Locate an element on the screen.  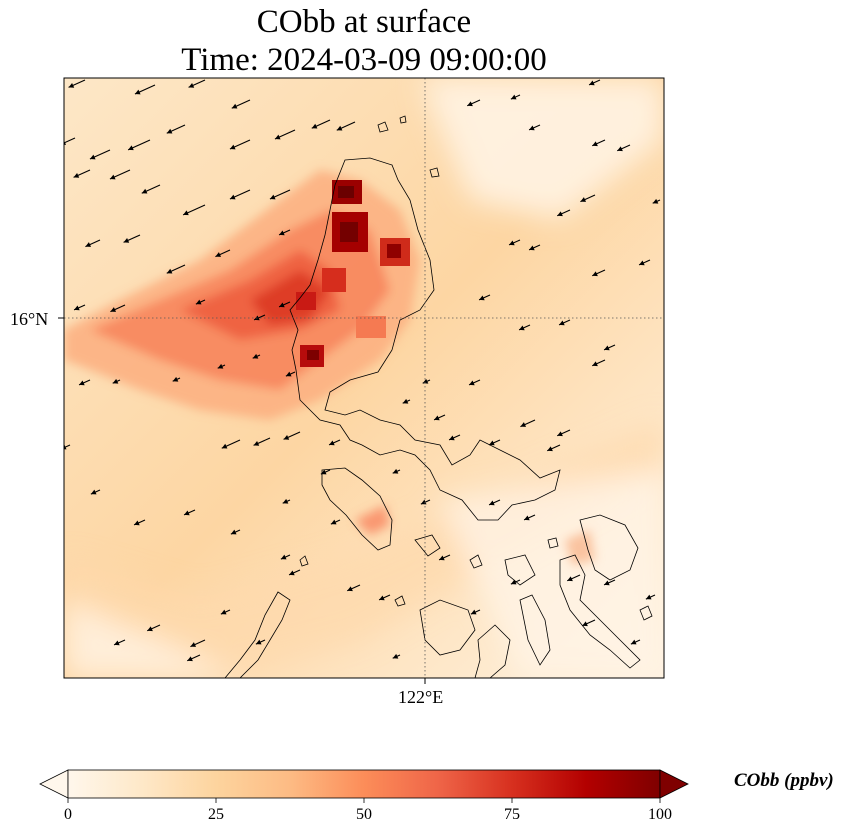
colorbar-tick-label: 100 is located at coordinates (660, 814).